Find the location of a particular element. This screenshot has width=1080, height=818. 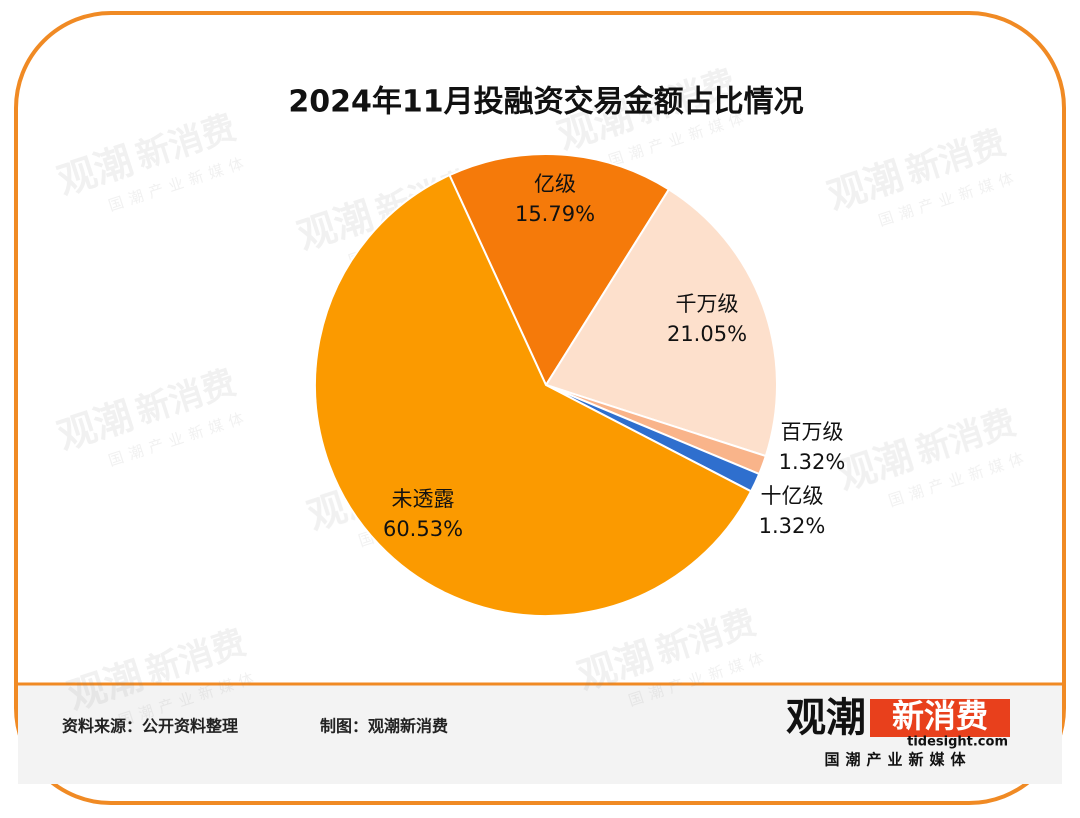

slice-label: 千万级 is located at coordinates (707, 304).